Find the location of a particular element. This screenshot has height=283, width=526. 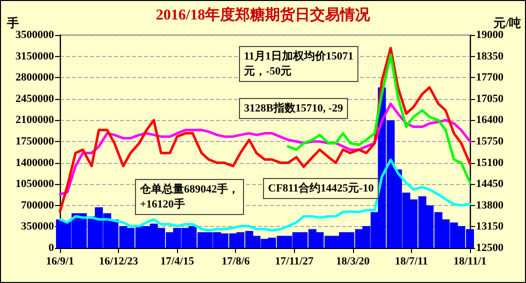

y2-tick-label: 14450 is located at coordinates (490, 184).